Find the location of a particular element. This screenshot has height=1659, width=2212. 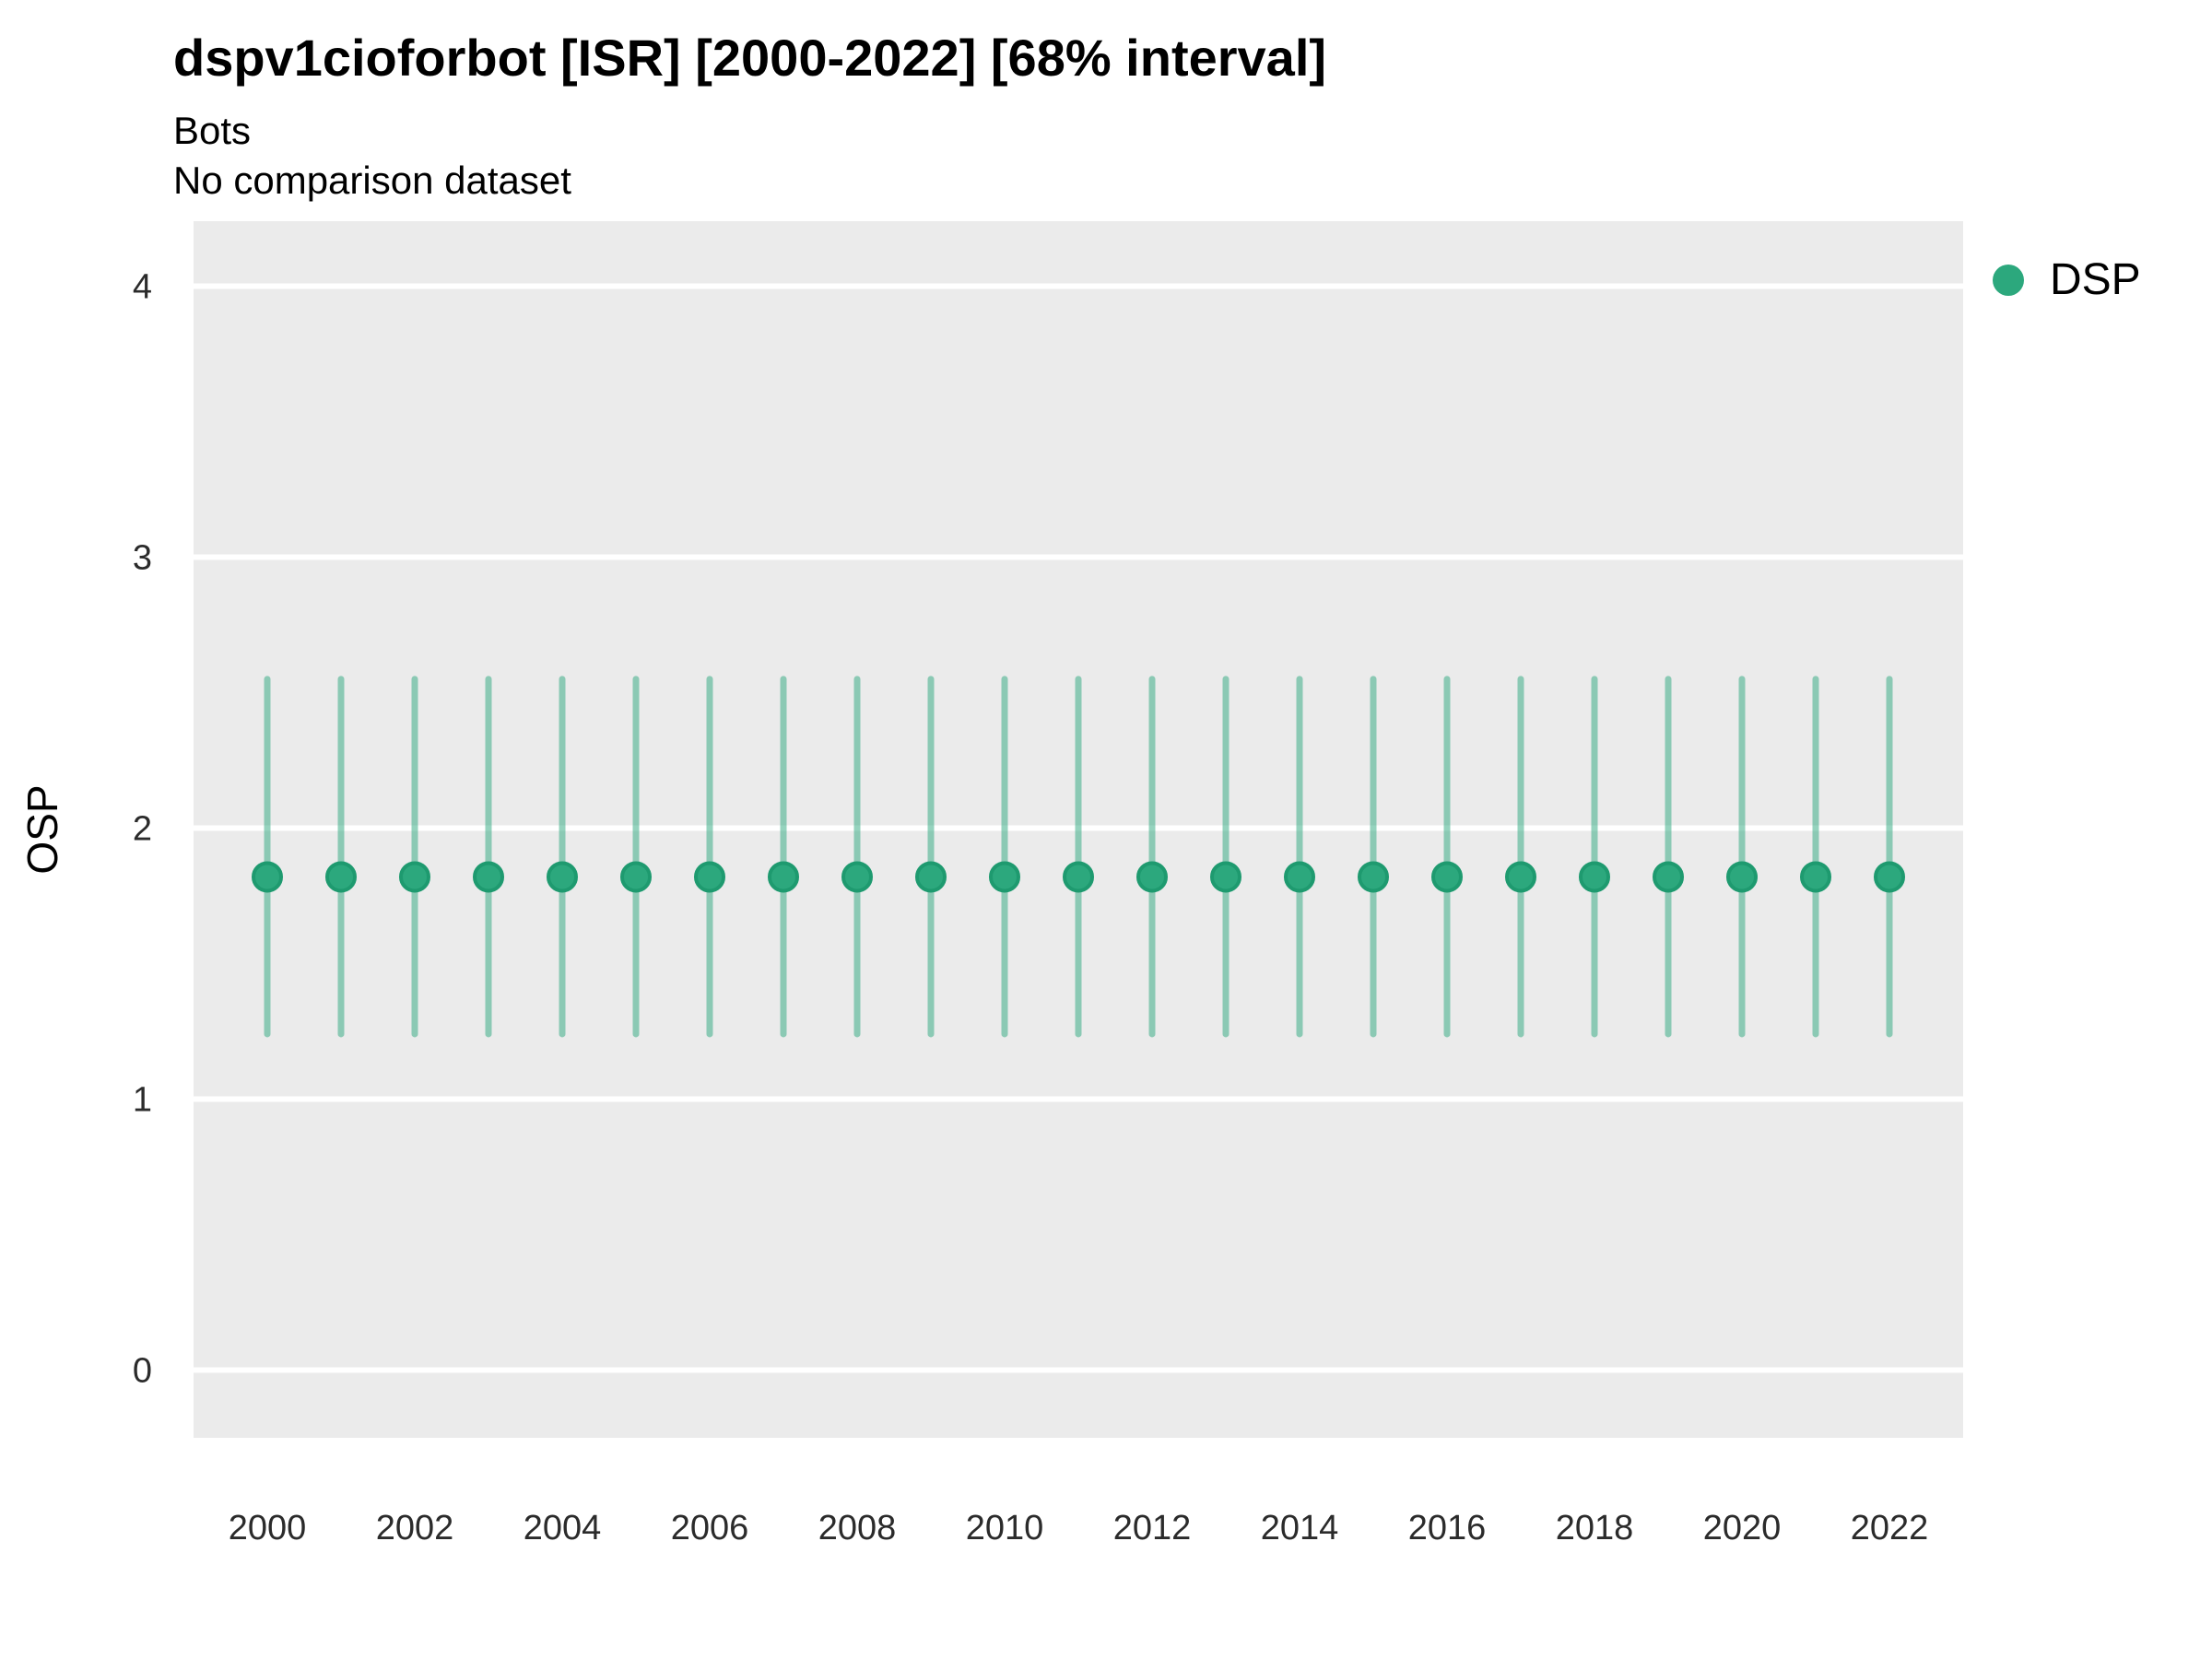

y-tick-label: 3 is located at coordinates (142, 558).